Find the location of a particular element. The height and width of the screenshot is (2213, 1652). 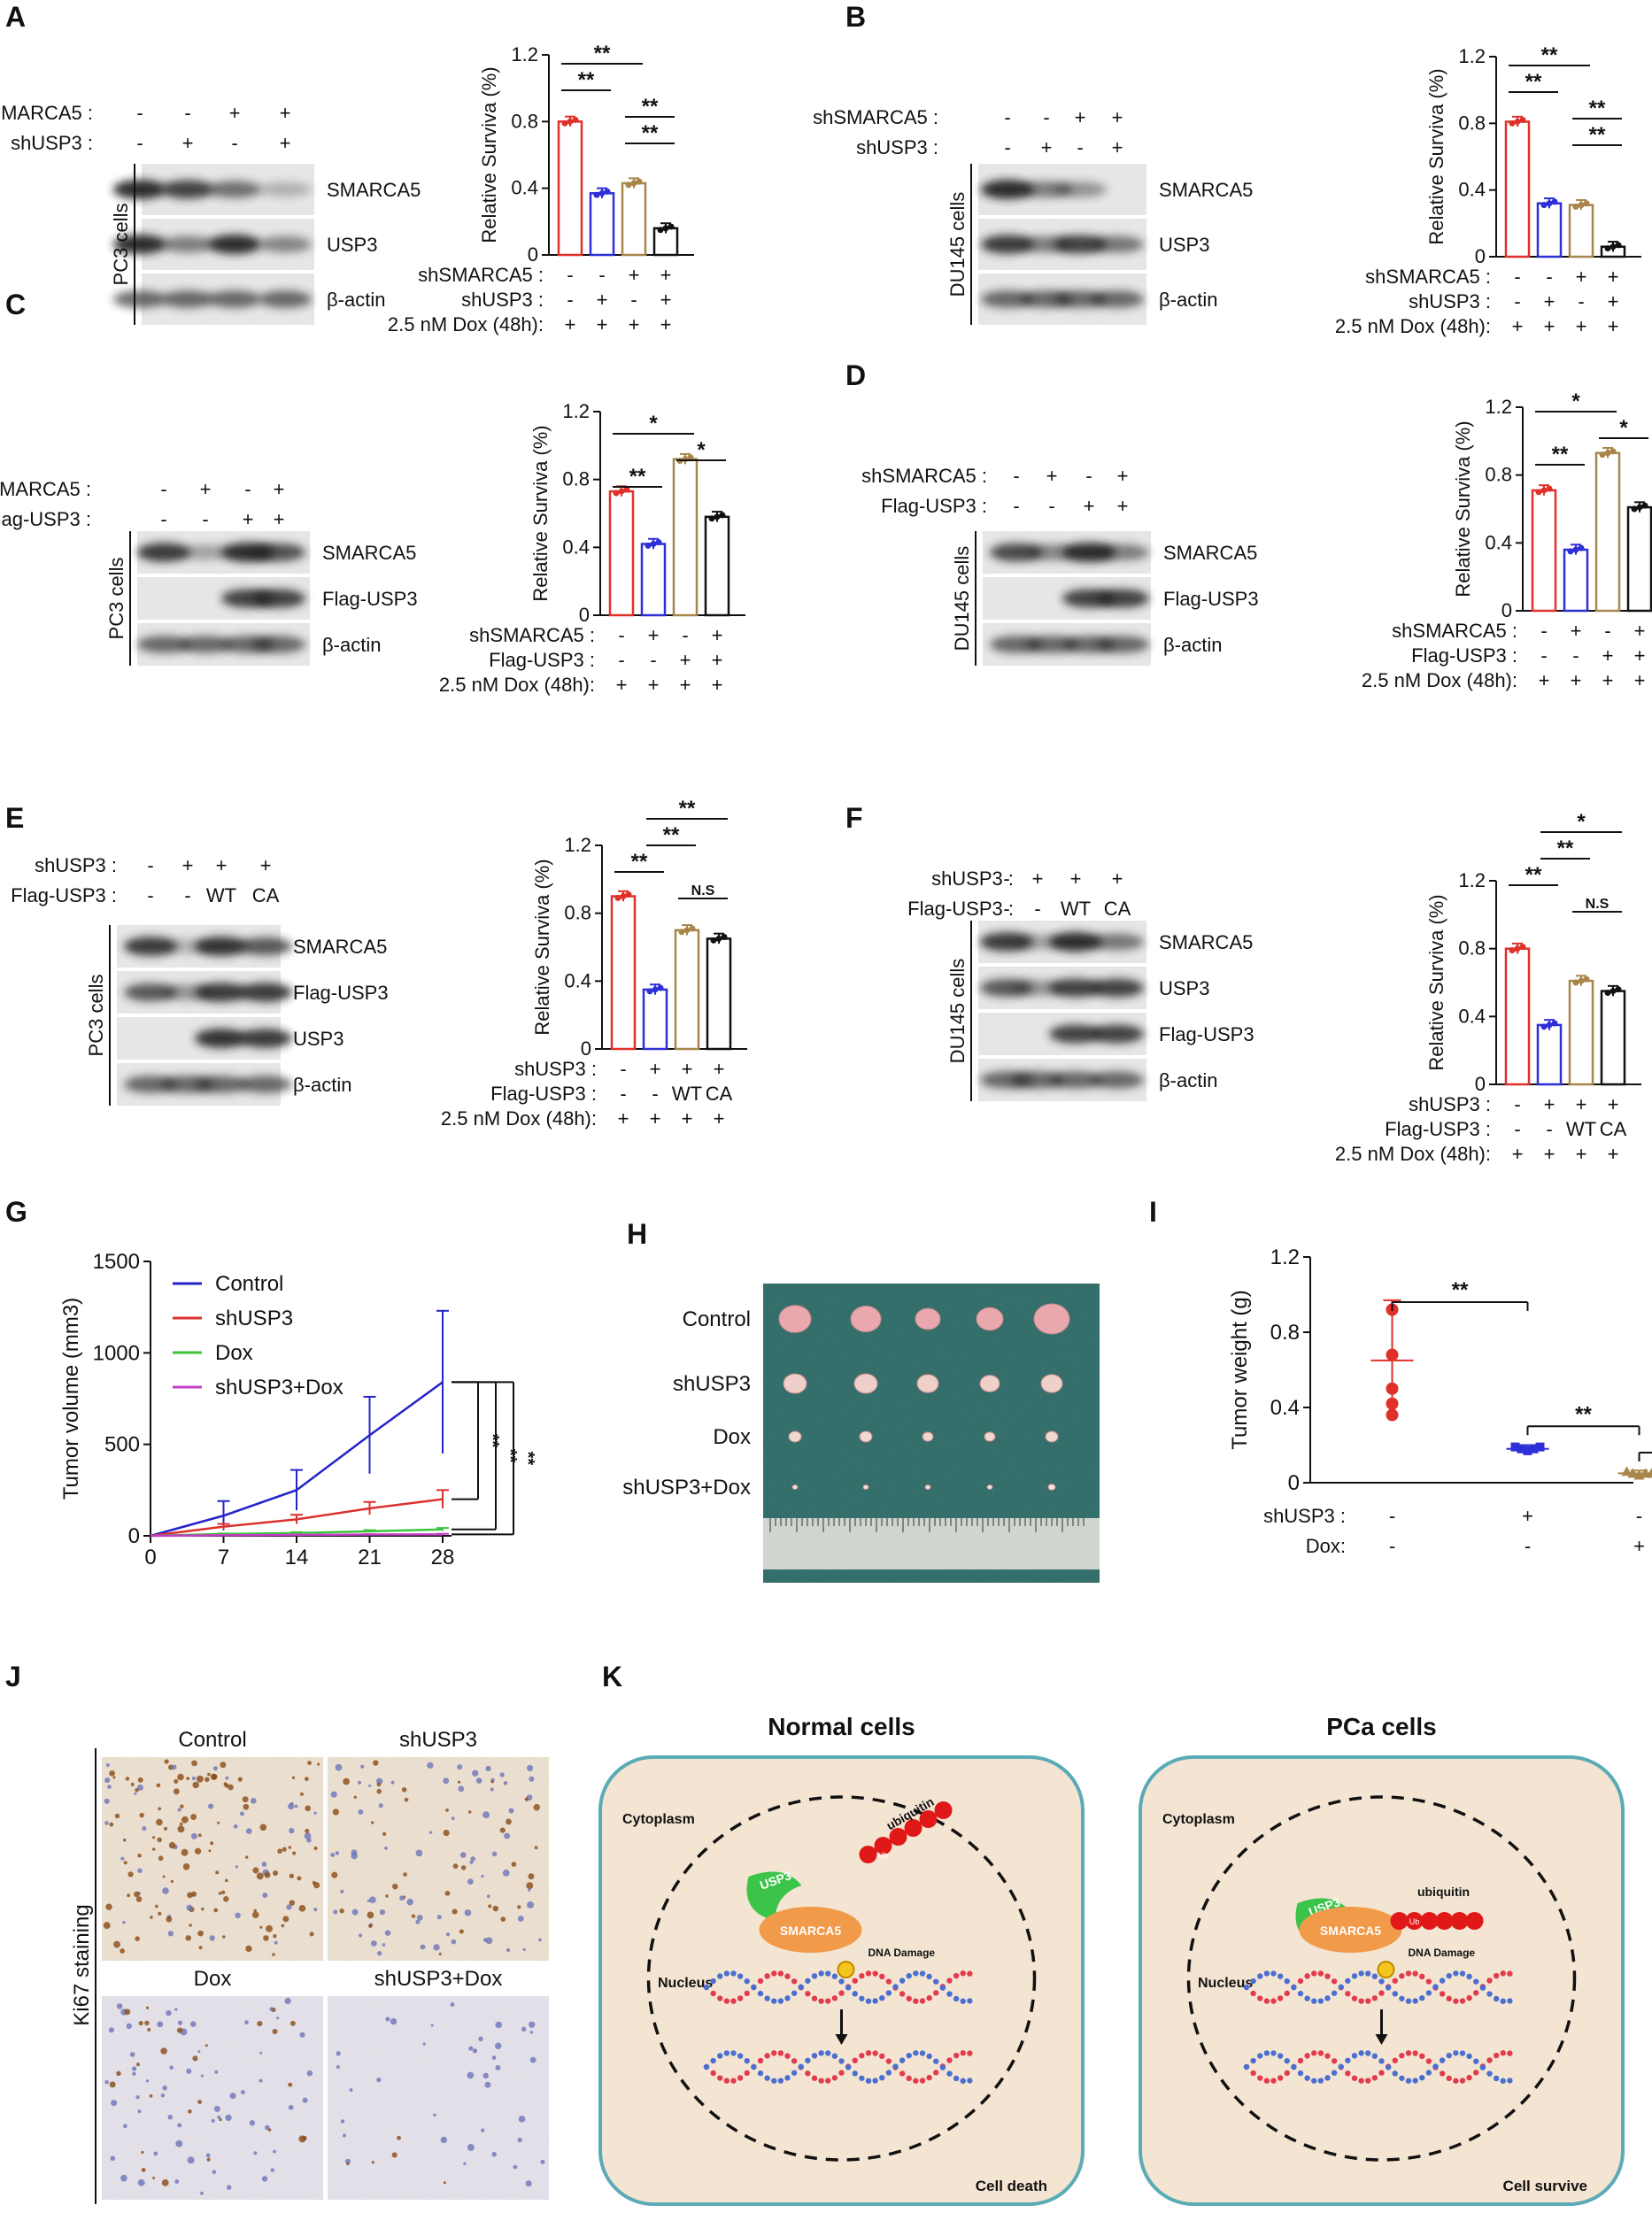

ubiquitin-label: ubiquitin is located at coordinates (1443, 1892).